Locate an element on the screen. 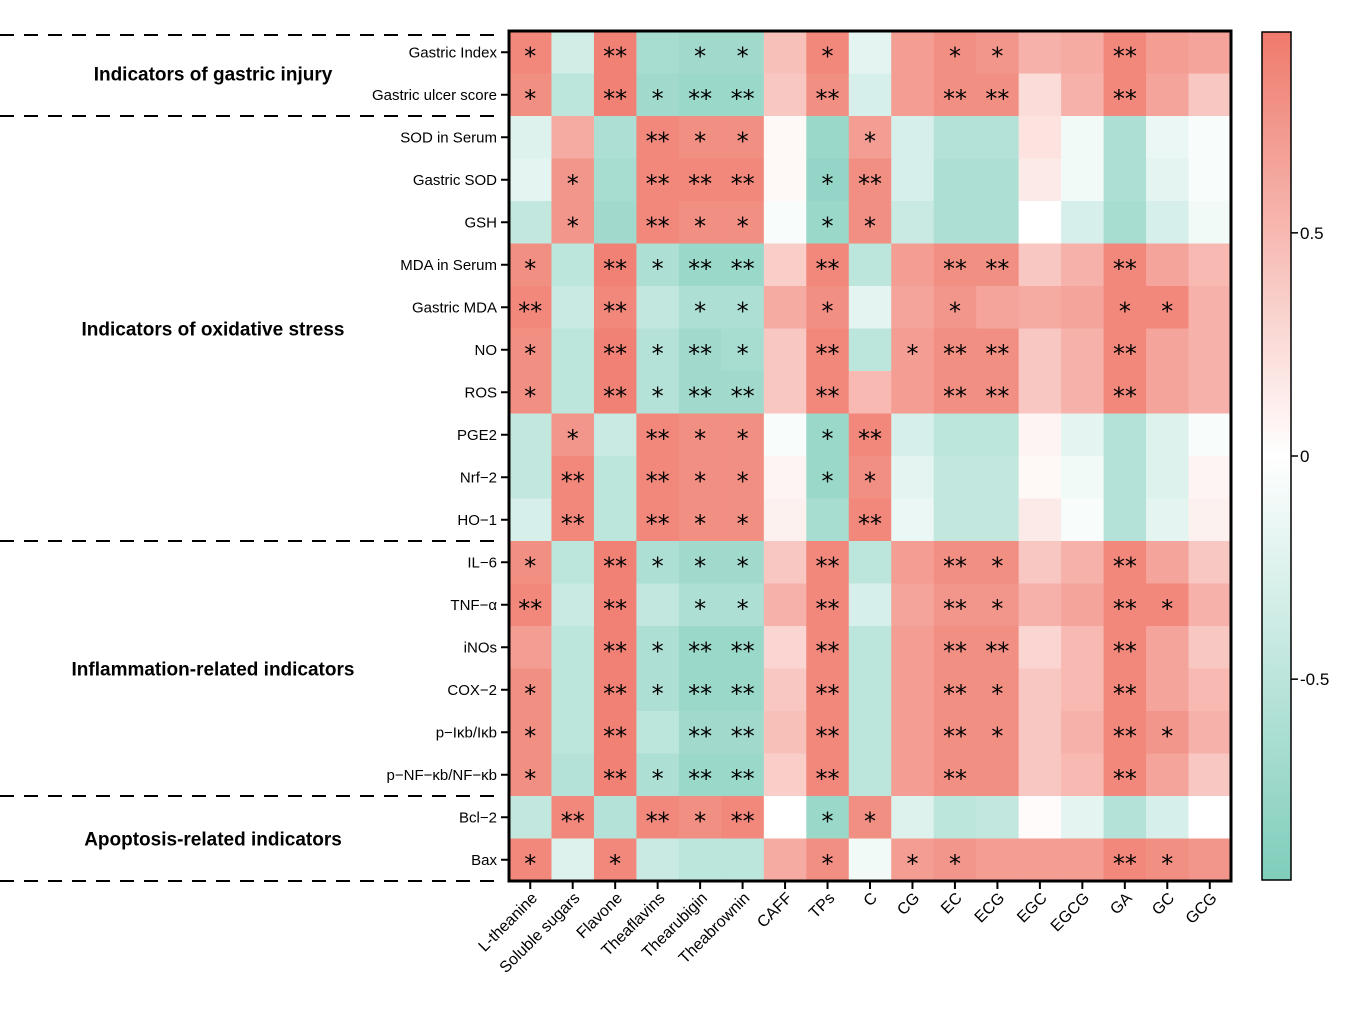 The image size is (1352, 1009). color-bar-tick-label: 0 is located at coordinates (1304, 456).